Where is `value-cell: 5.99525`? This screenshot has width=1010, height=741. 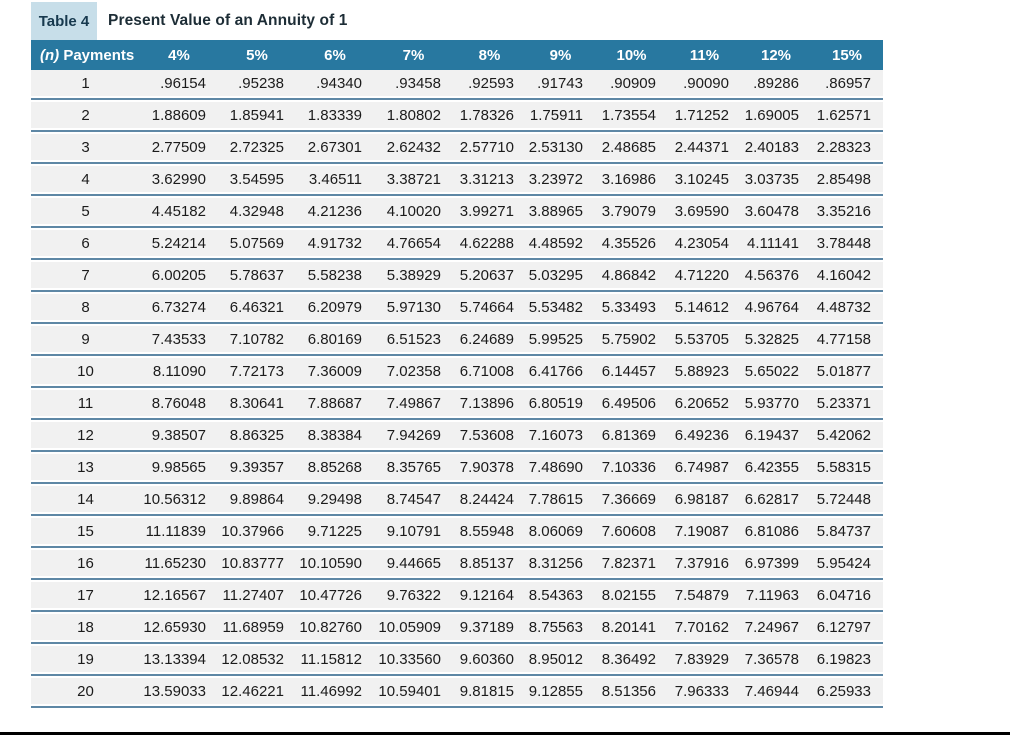
value-cell: 5.99525 is located at coordinates (560, 342).